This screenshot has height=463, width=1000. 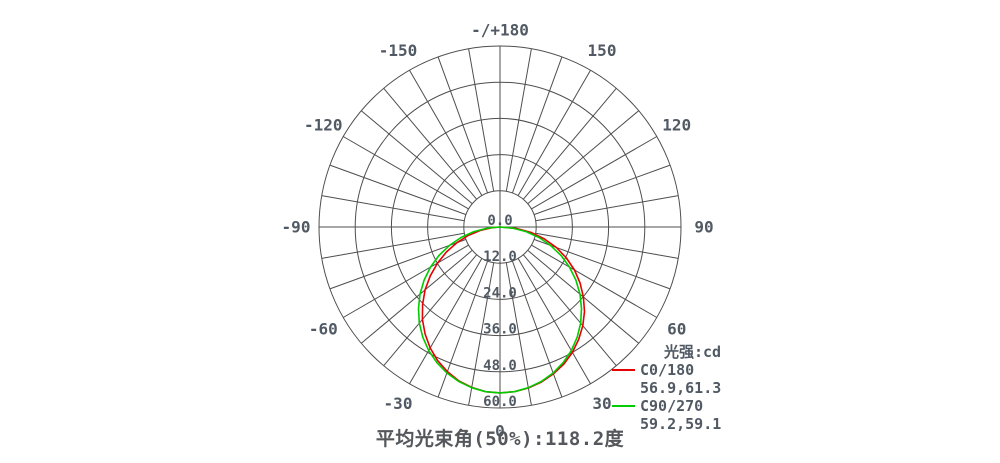 What do you see at coordinates (500, 431) in the screenshot?
I see `angle-label: 0` at bounding box center [500, 431].